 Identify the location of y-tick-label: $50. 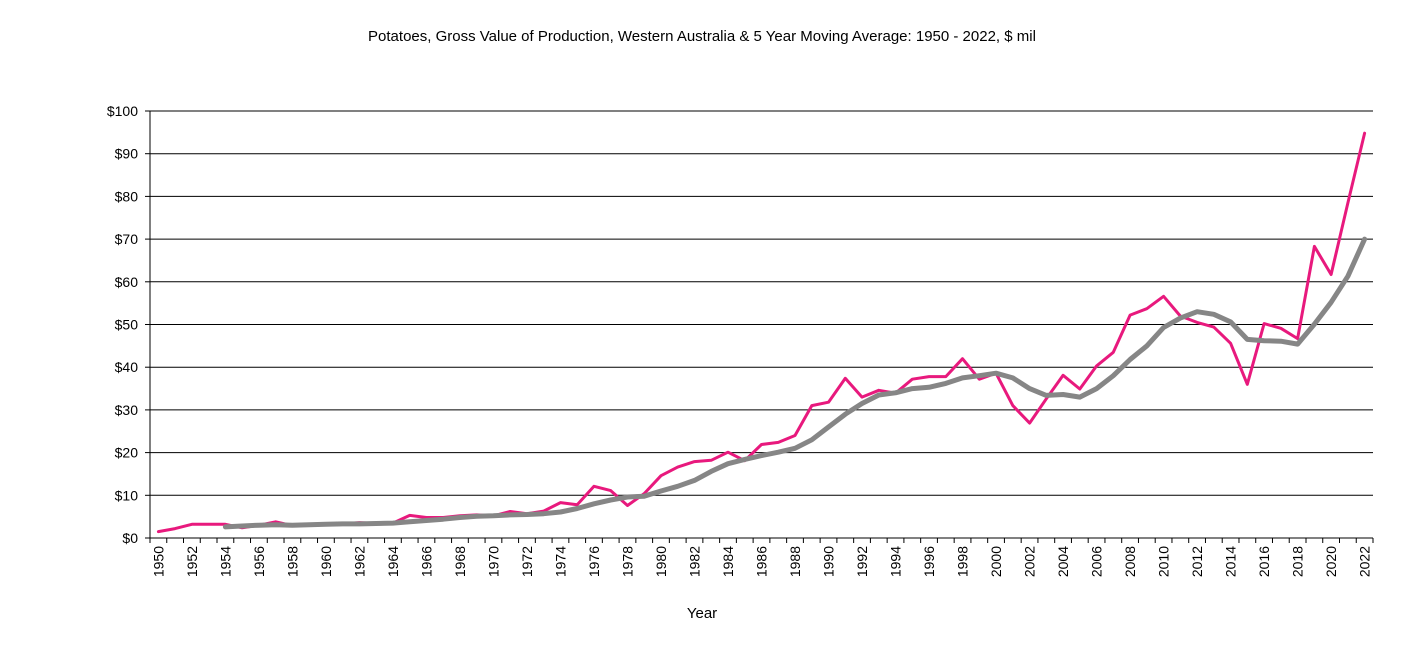
(127, 325).